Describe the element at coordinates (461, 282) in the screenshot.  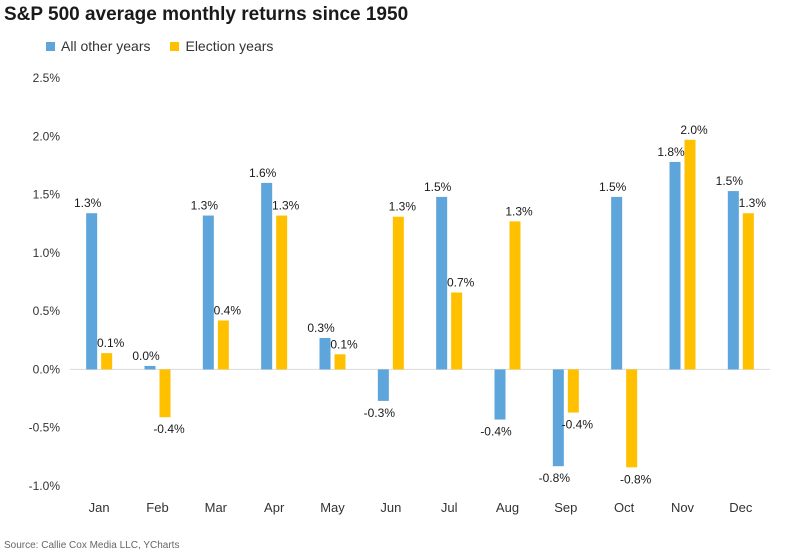
I see `data-label-election-years-jul: 0.7%` at that location.